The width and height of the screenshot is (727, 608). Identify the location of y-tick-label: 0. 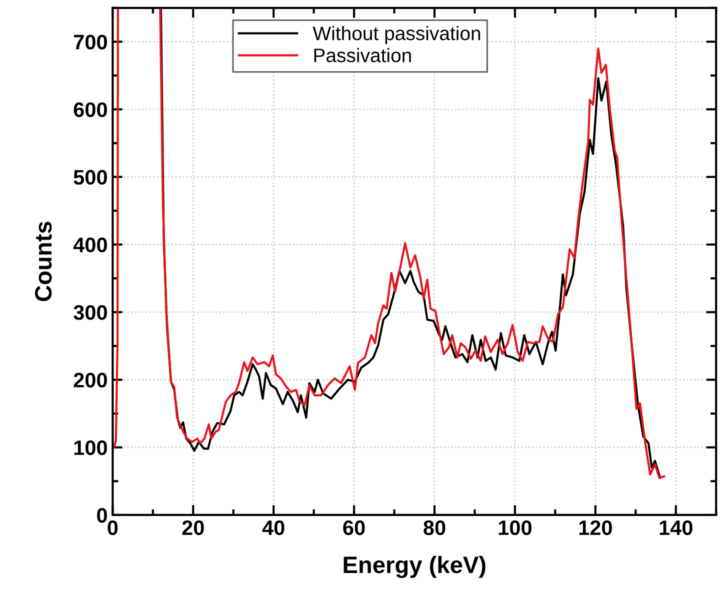
(102, 515).